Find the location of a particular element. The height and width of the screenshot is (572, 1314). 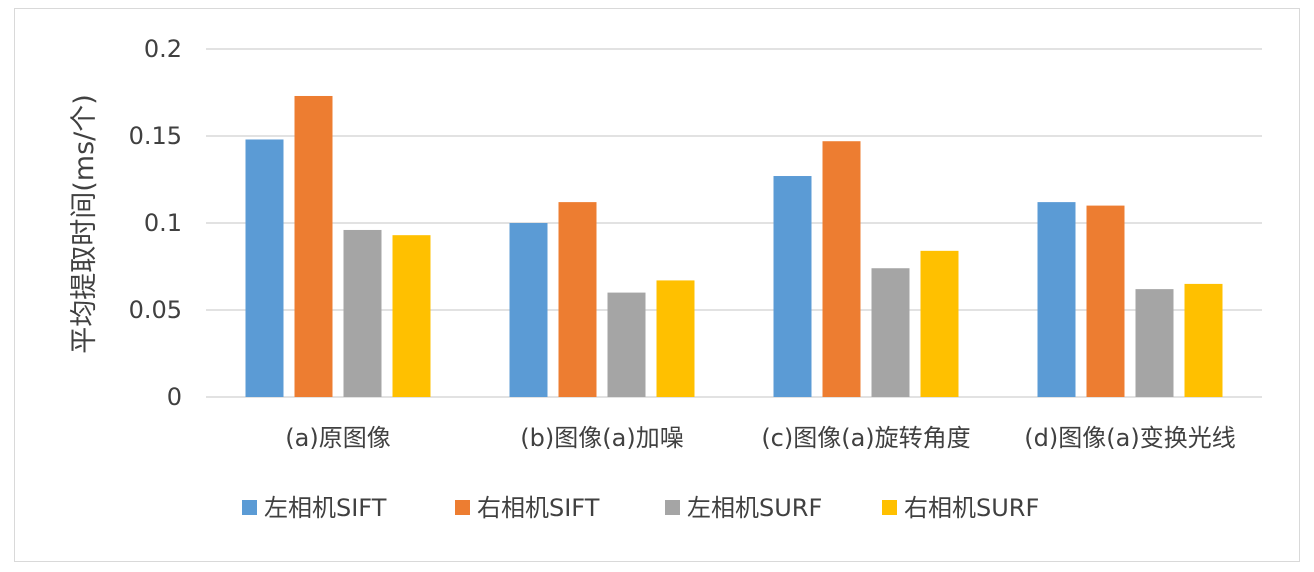

y-tick-label: 0.05 is located at coordinates (155, 310).